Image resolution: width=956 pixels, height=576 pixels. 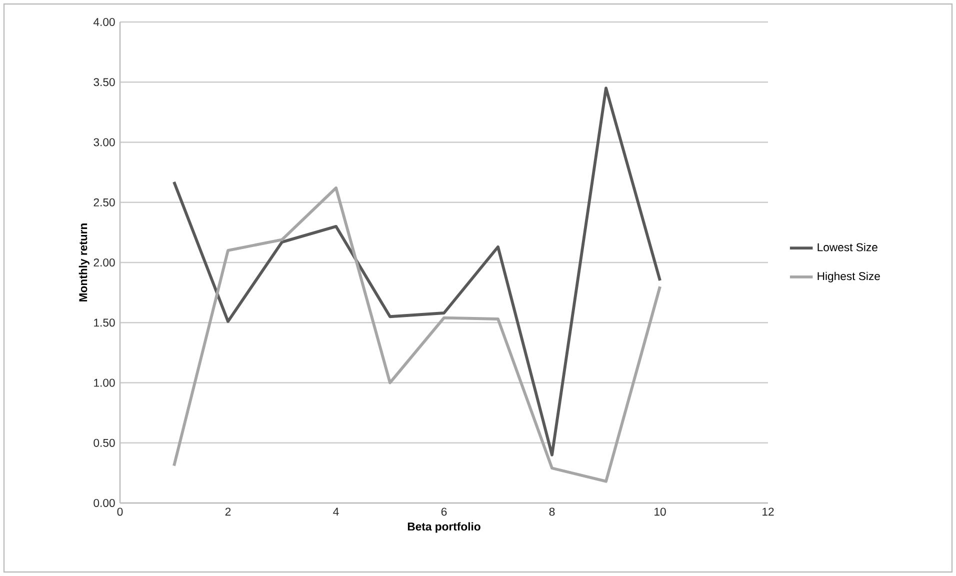 What do you see at coordinates (104, 22) in the screenshot?
I see `y-tick-label: 4.00` at bounding box center [104, 22].